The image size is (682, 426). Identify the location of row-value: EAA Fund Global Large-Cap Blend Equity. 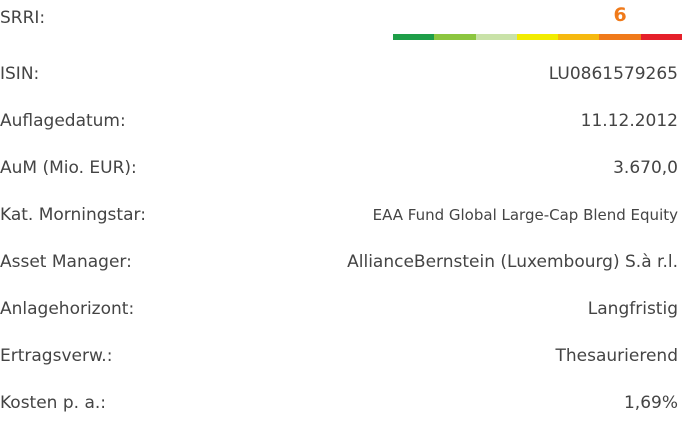
(525, 214).